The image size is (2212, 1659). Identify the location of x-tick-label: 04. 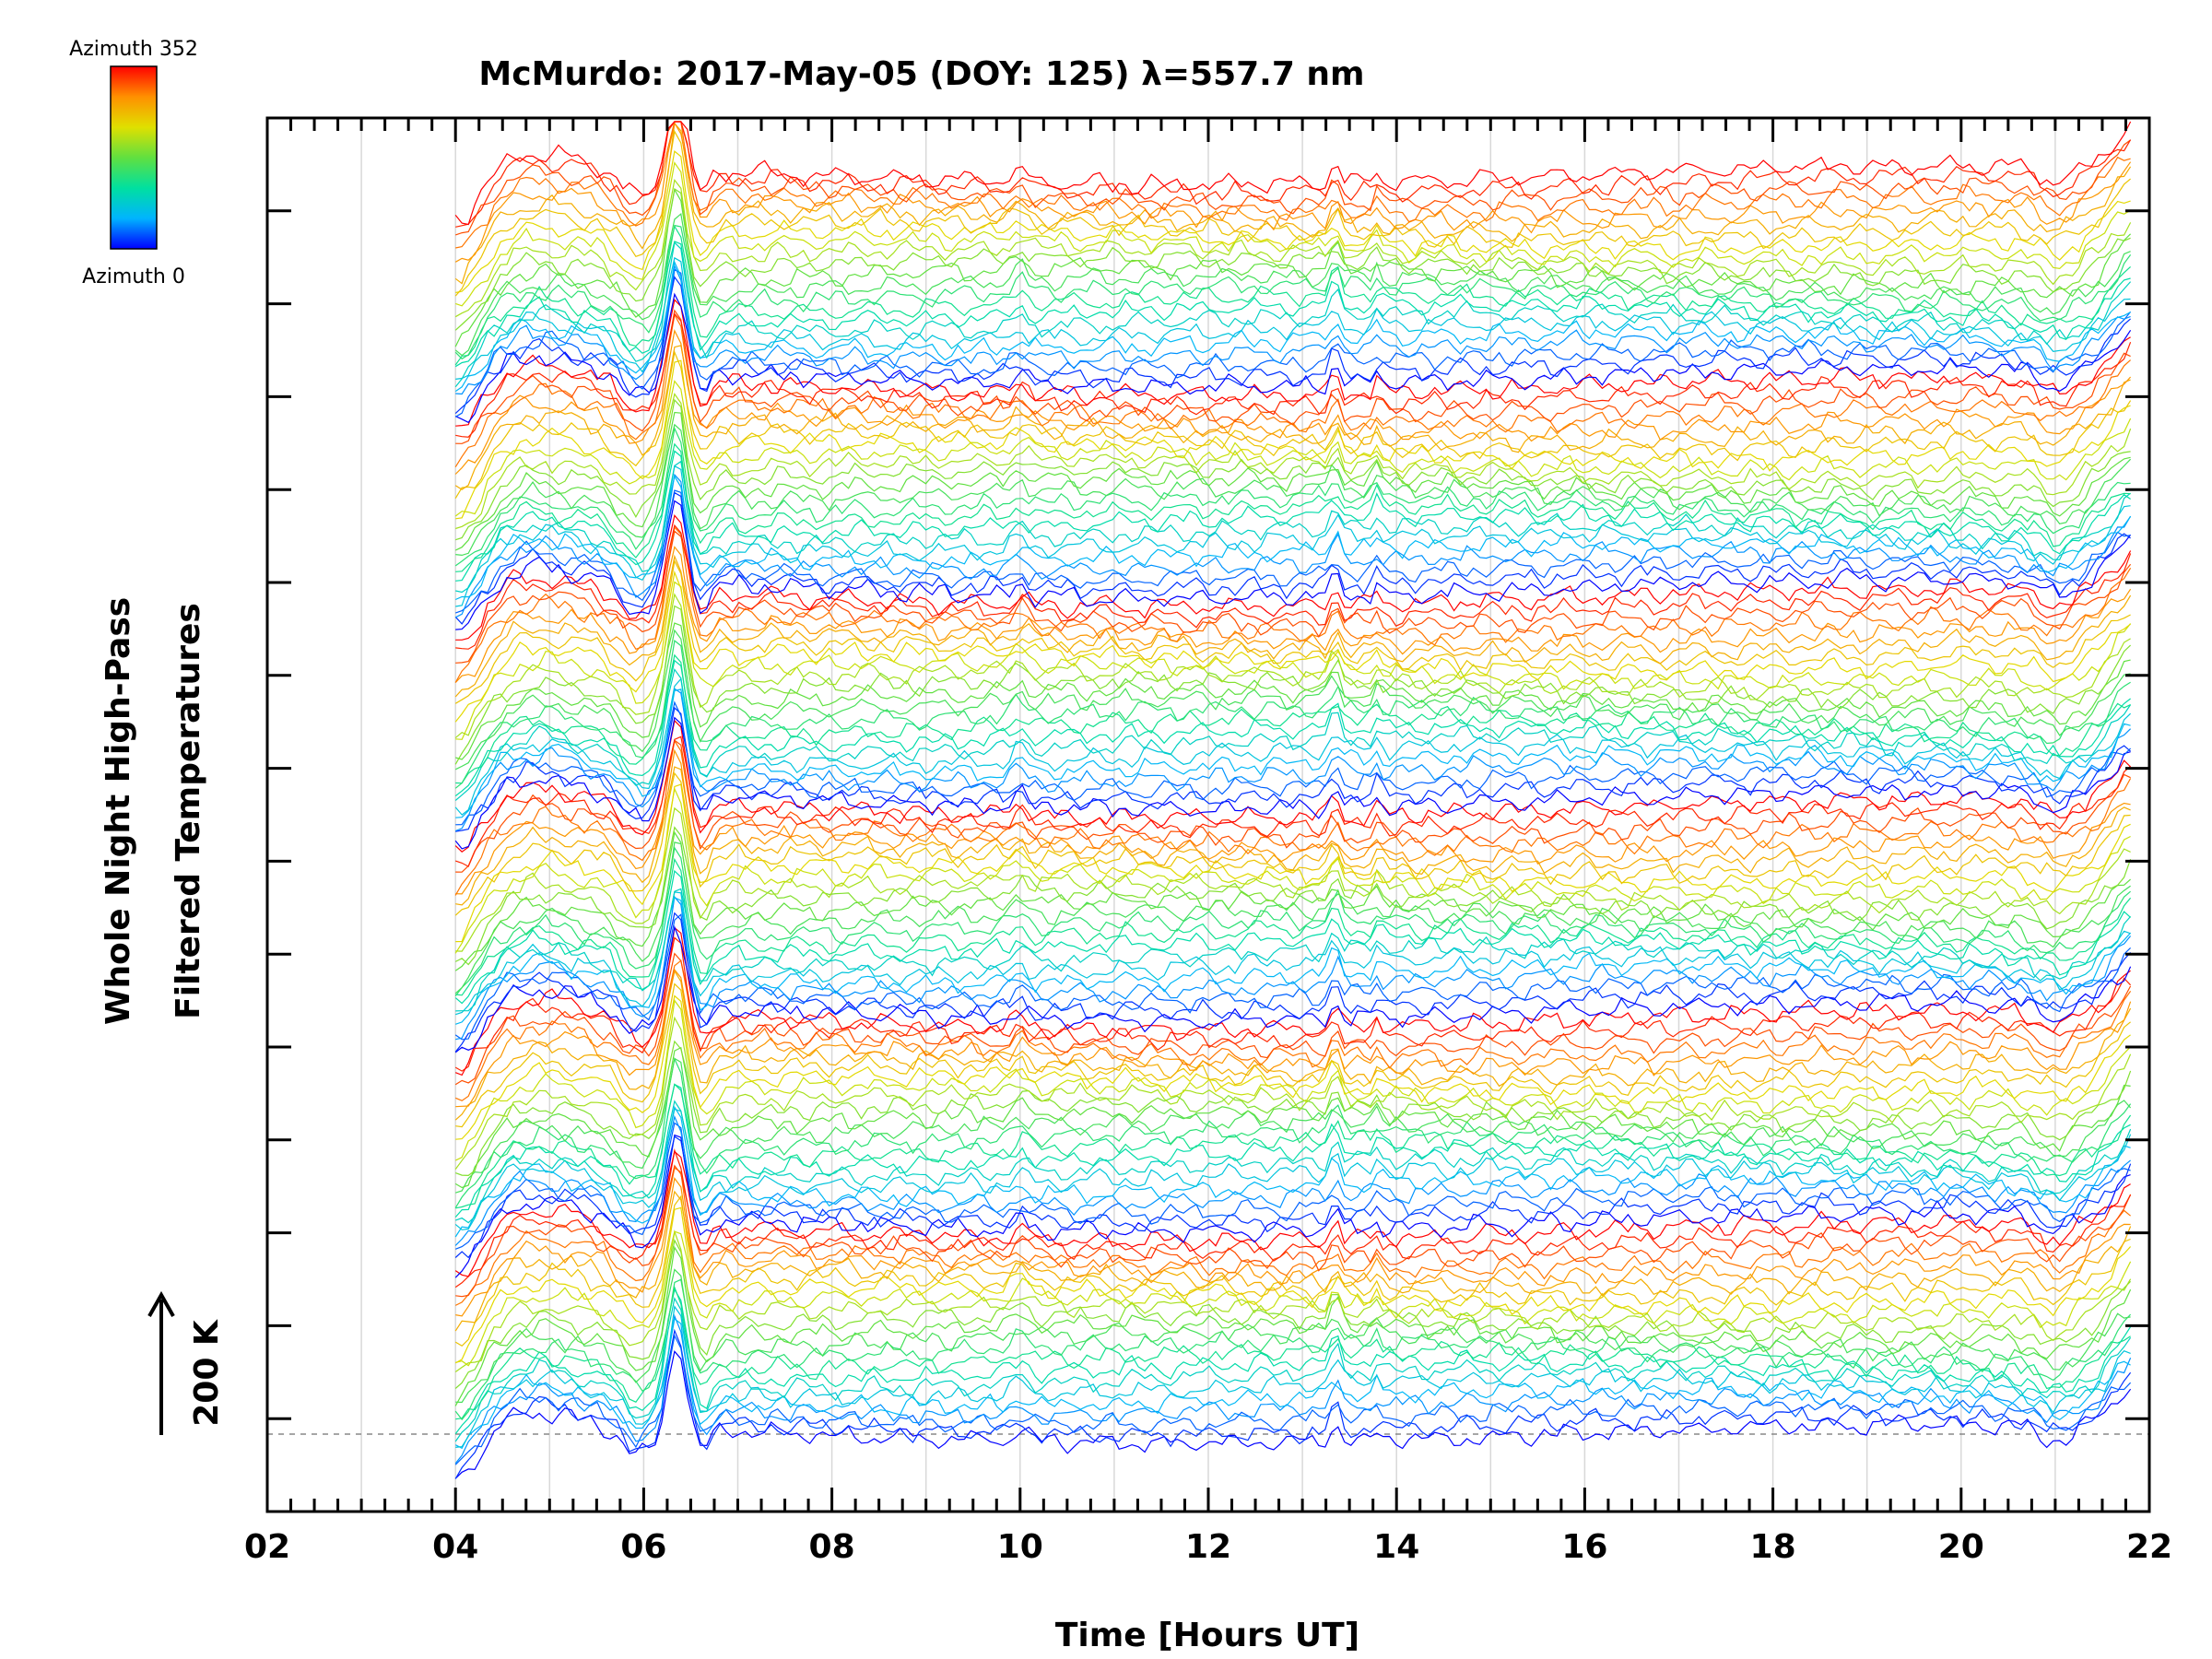
(455, 1547).